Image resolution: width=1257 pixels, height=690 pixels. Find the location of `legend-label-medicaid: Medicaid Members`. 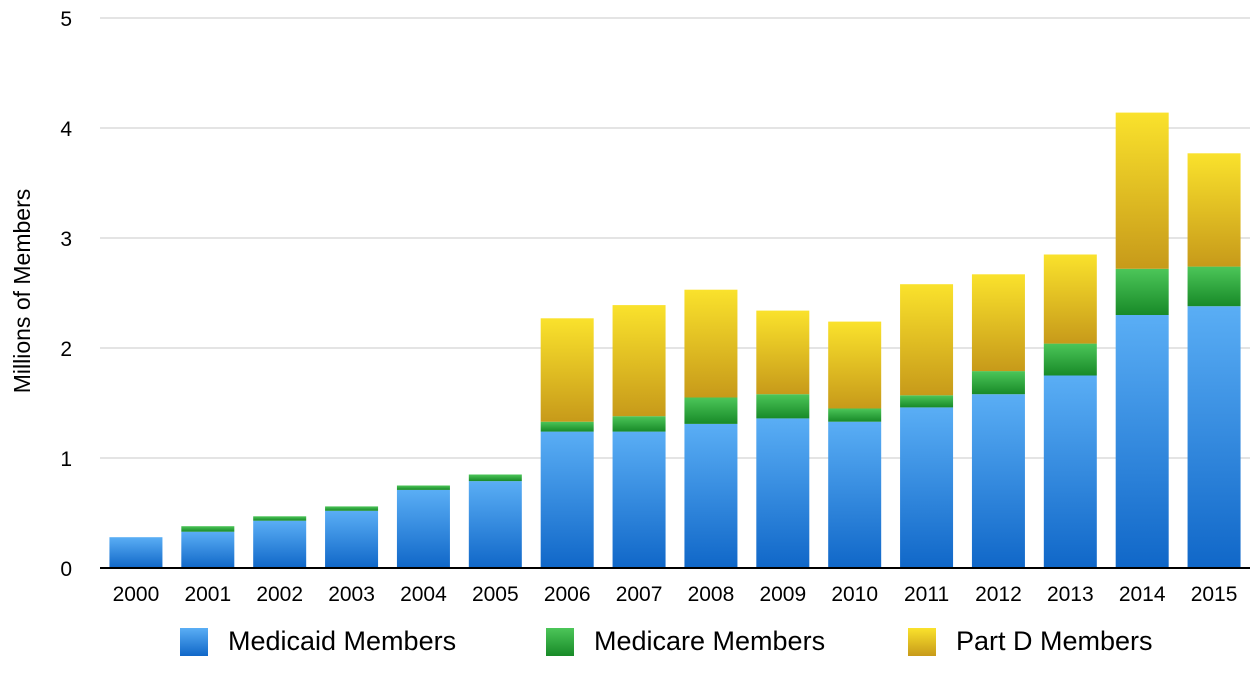

legend-label-medicaid: Medicaid Members is located at coordinates (342, 641).